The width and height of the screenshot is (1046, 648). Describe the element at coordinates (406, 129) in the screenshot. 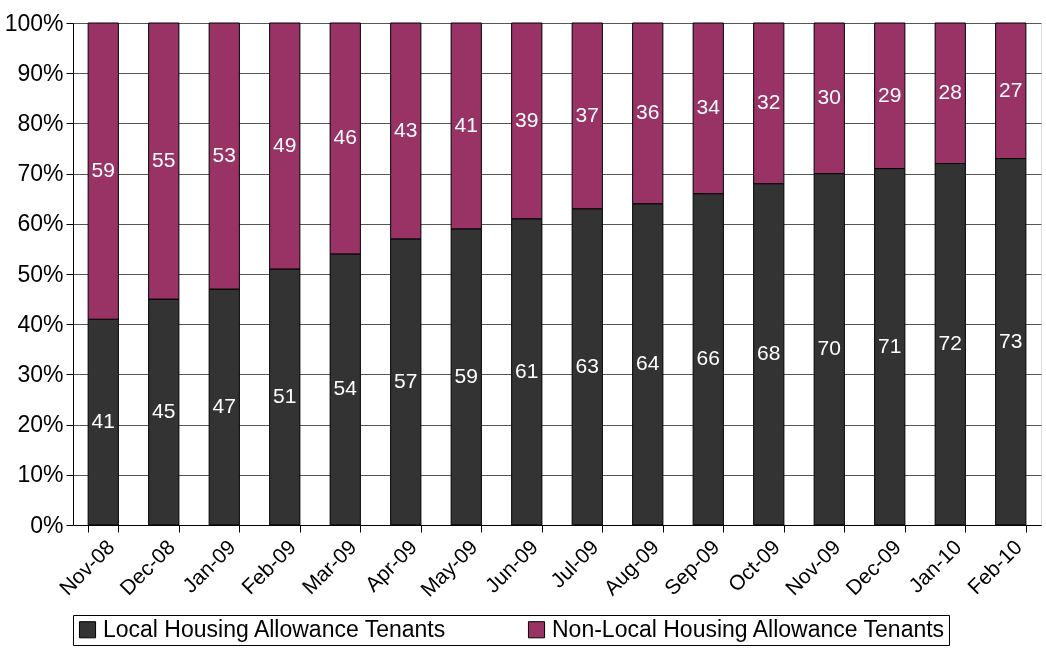

I see `data-label: 43` at that location.